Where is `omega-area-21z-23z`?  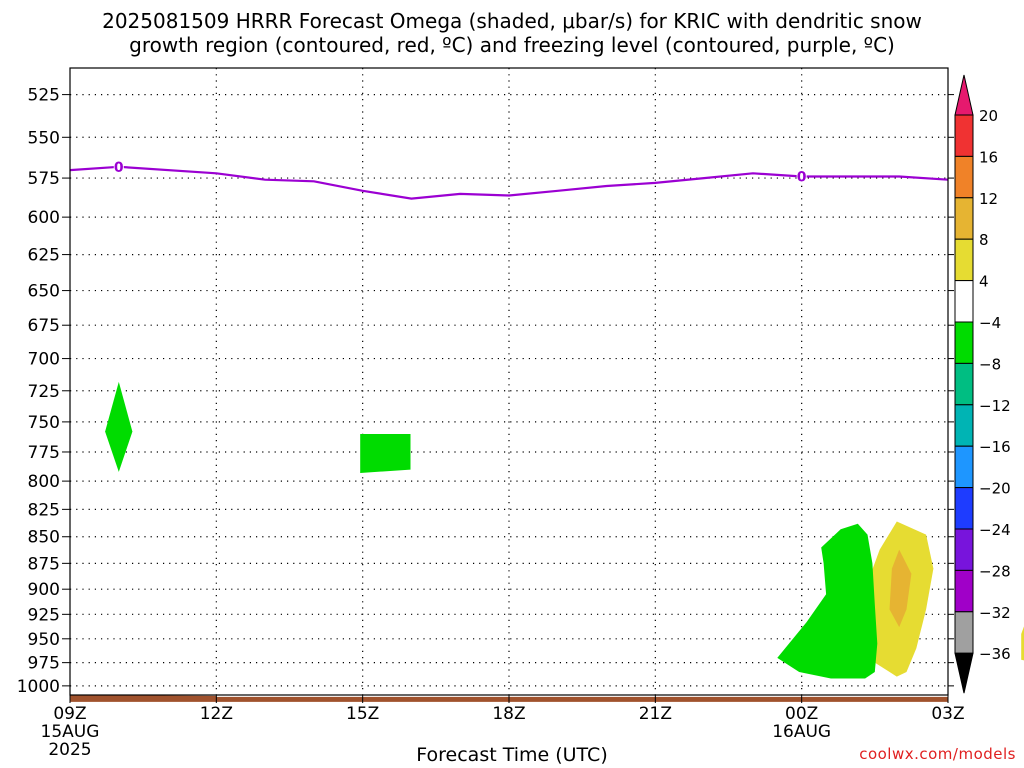
omega-area-21z-23z is located at coordinates (1022, 643).